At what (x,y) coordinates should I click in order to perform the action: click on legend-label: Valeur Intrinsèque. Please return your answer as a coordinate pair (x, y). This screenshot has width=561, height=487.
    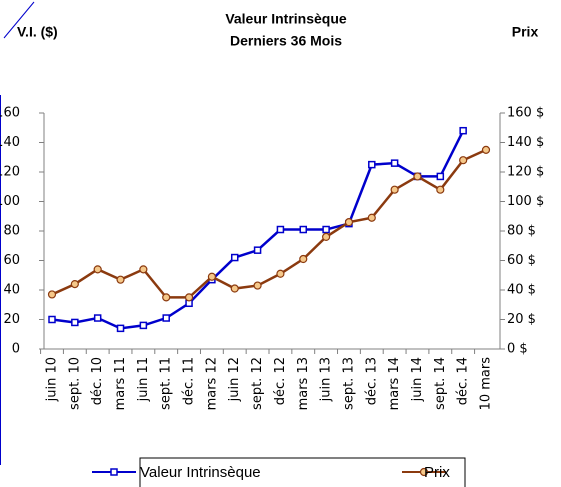
    Looking at the image, I should click on (200, 472).